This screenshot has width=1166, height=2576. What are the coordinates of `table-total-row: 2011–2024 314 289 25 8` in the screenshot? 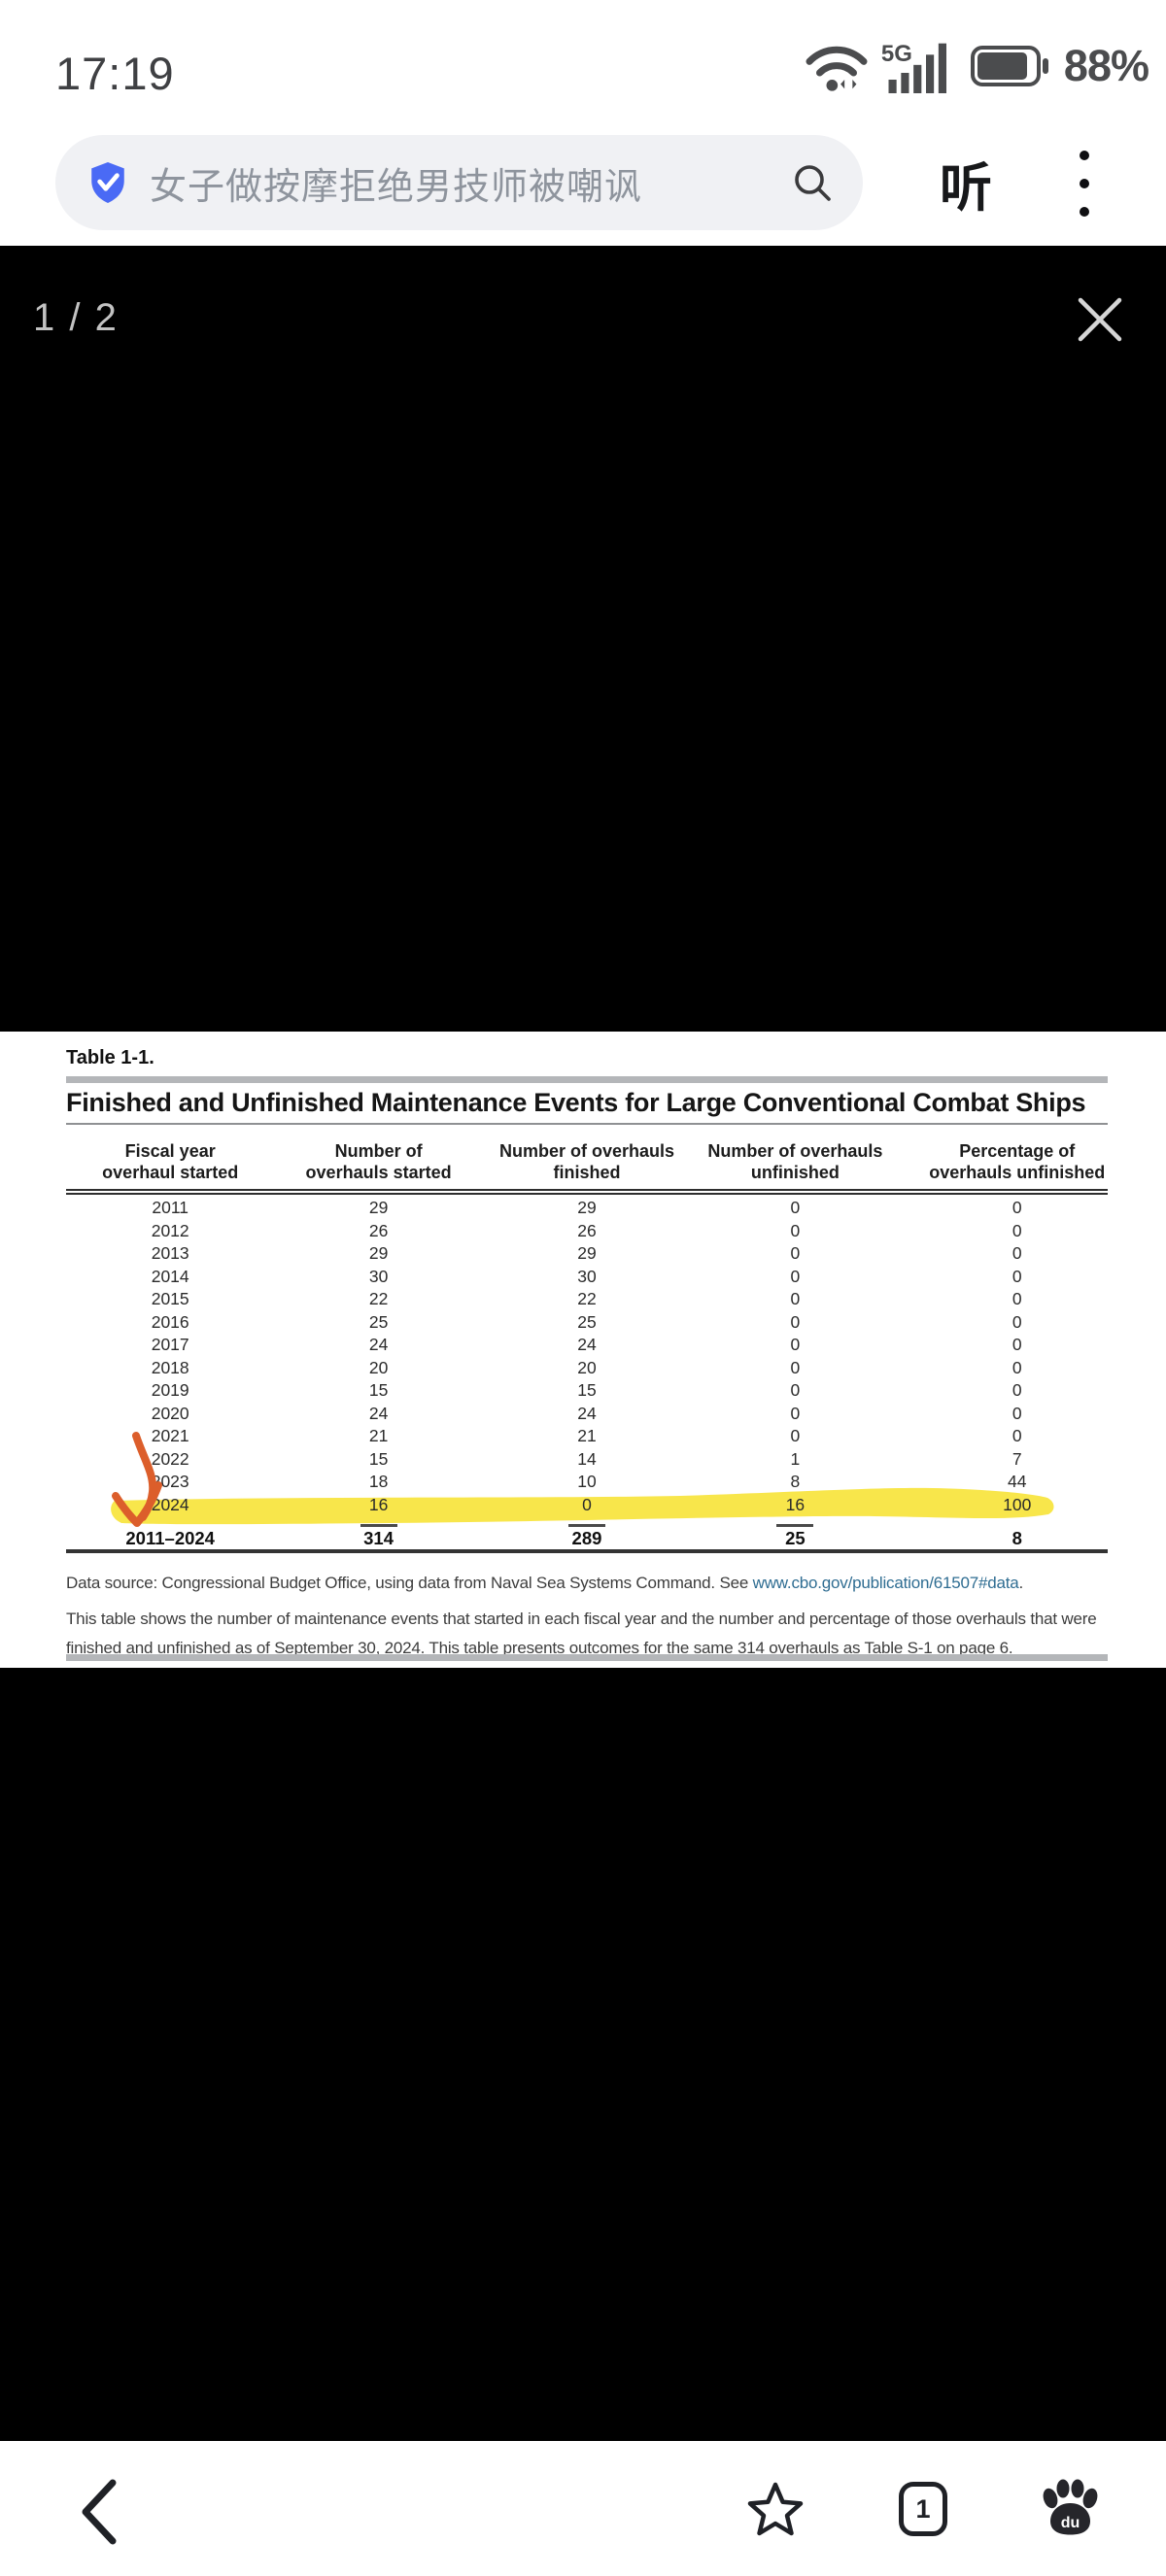 It's located at (573, 1538).